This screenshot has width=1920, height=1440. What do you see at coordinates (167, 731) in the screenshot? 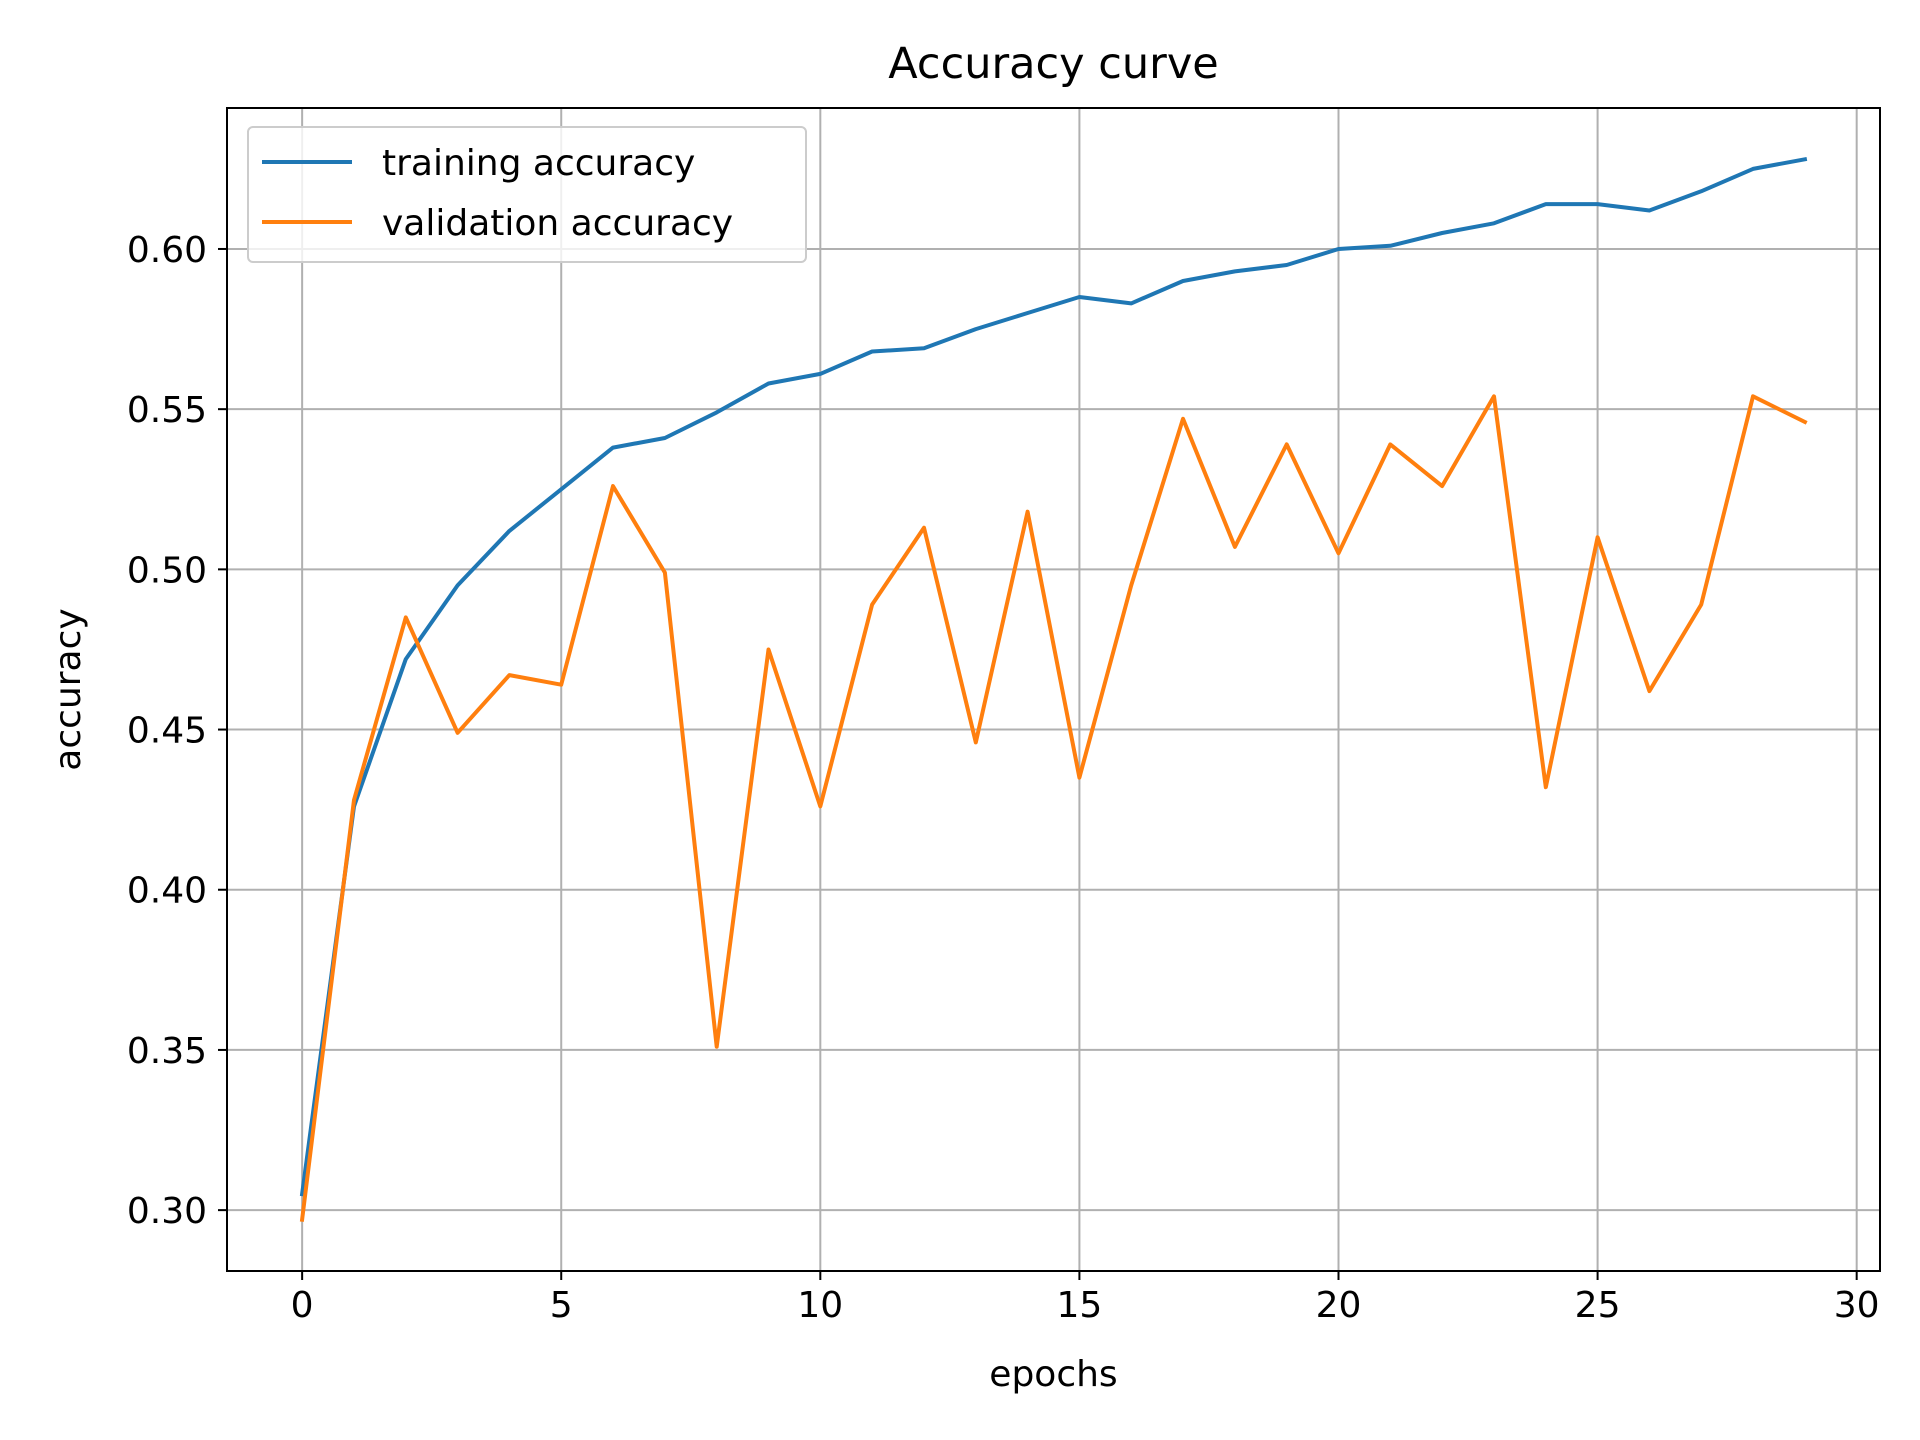
I see `y-tick-label: 0.45` at bounding box center [167, 731].